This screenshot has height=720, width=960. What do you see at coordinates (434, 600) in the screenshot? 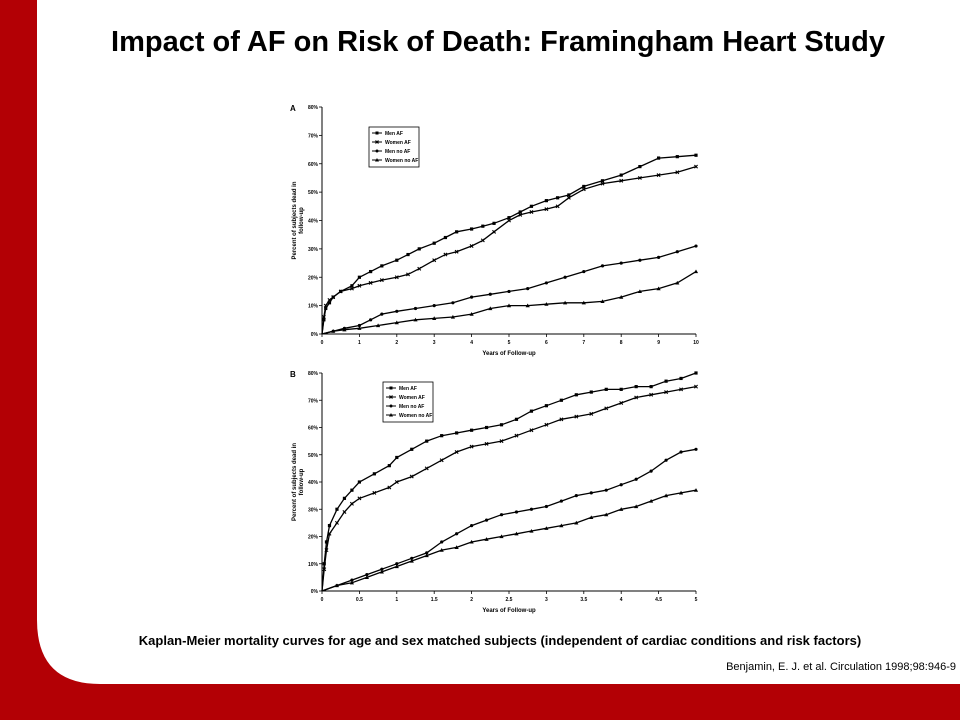
I see `chart-b-x-tick-label: 1.5` at bounding box center [434, 600].